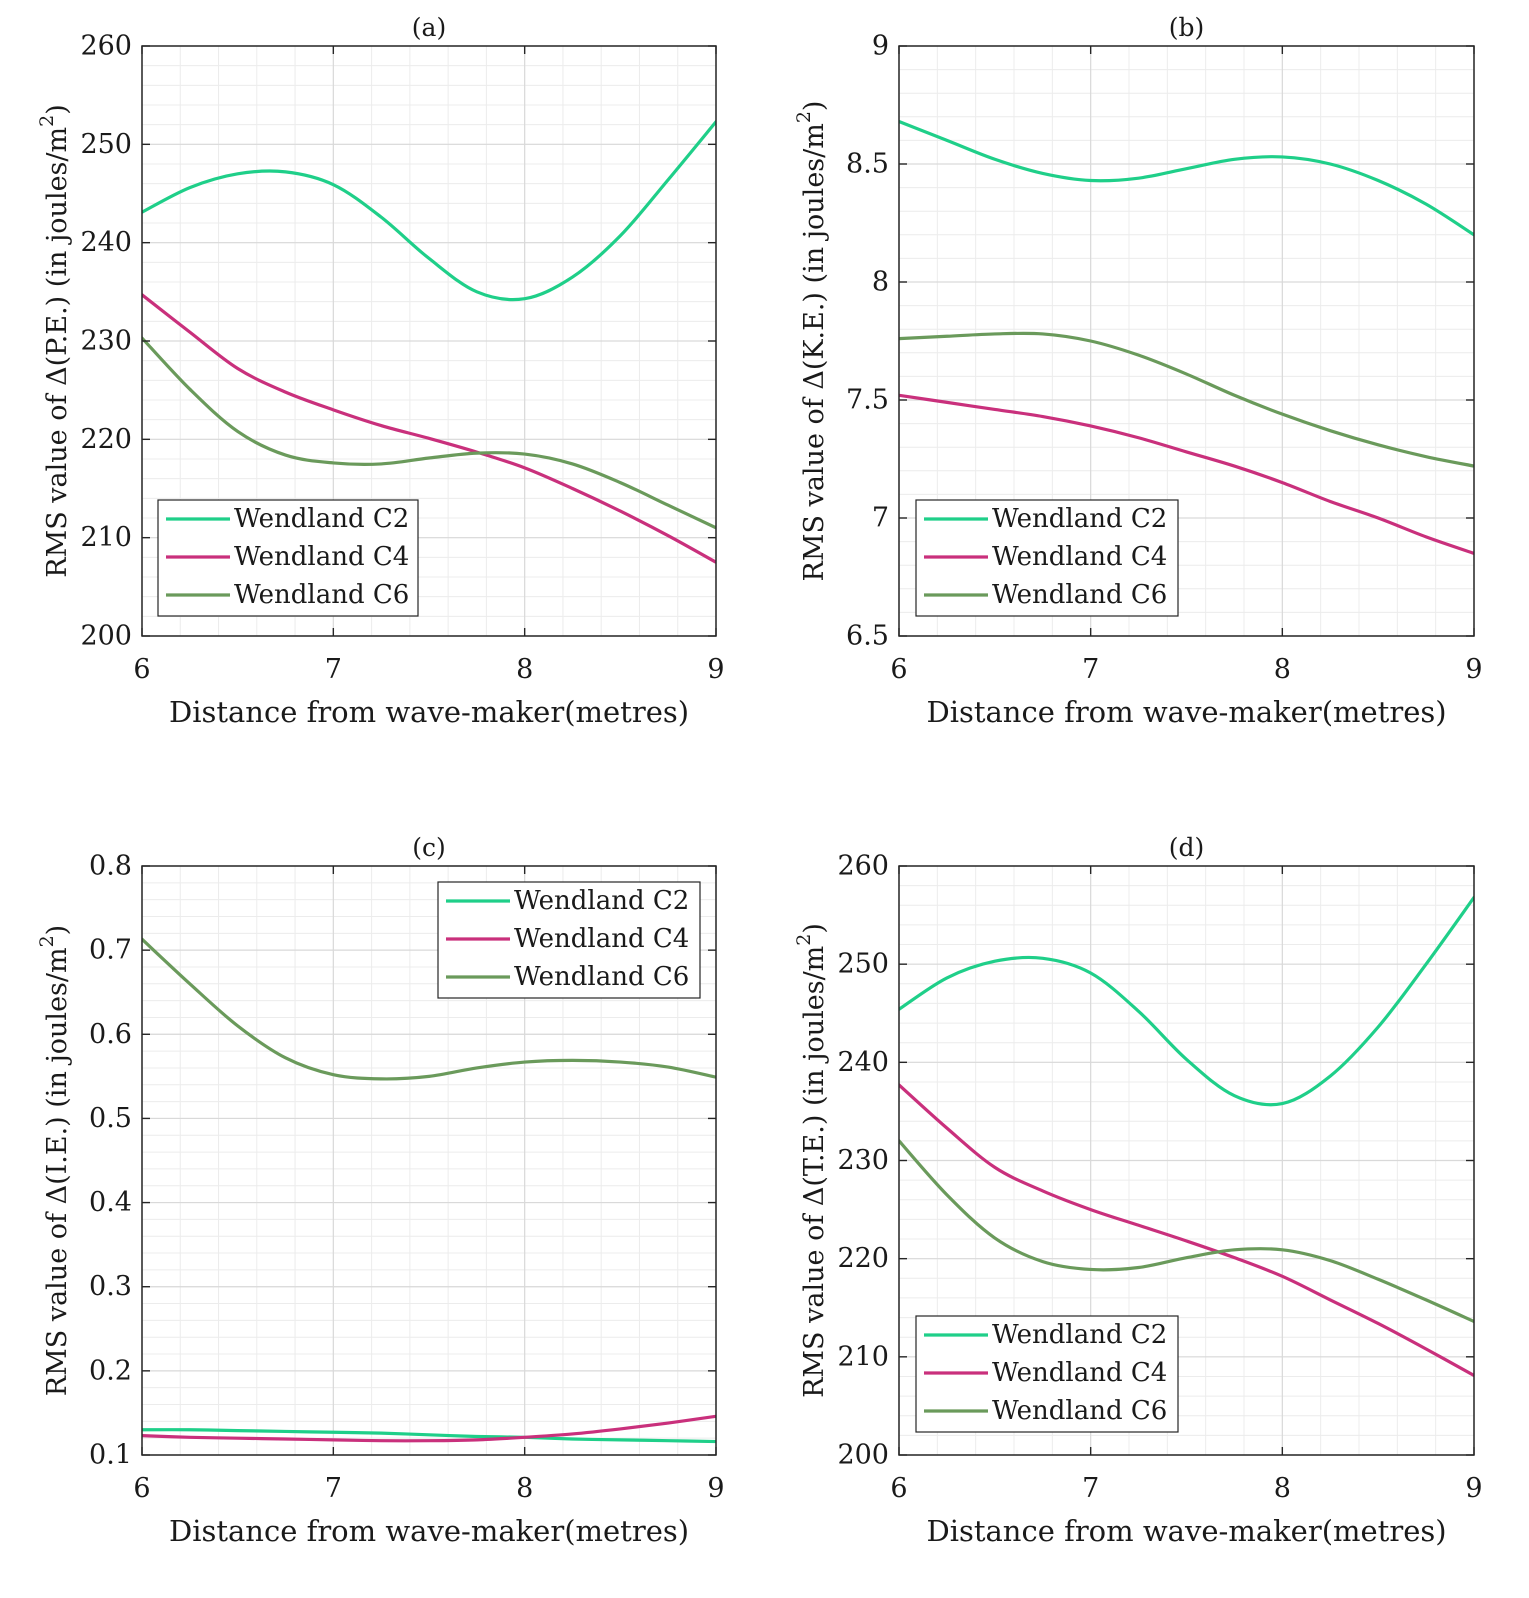  What do you see at coordinates (47, 121) in the screenshot?
I see `panel-0-ylabel-sup: 2` at bounding box center [47, 121].